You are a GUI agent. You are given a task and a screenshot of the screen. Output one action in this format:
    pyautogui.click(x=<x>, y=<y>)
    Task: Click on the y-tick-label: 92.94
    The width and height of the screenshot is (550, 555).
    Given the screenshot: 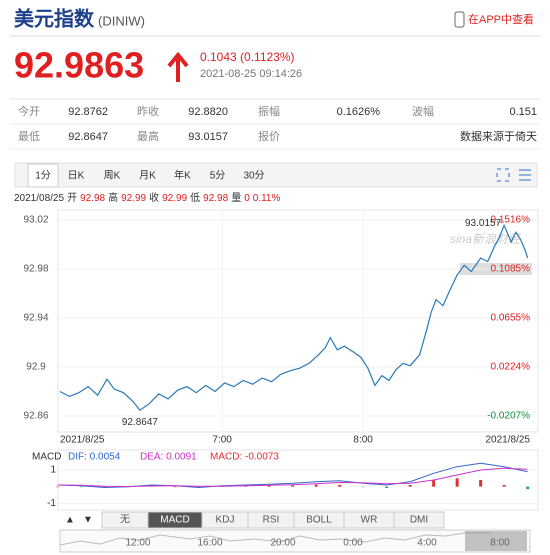 What is the action you would take?
    pyautogui.click(x=35, y=318)
    